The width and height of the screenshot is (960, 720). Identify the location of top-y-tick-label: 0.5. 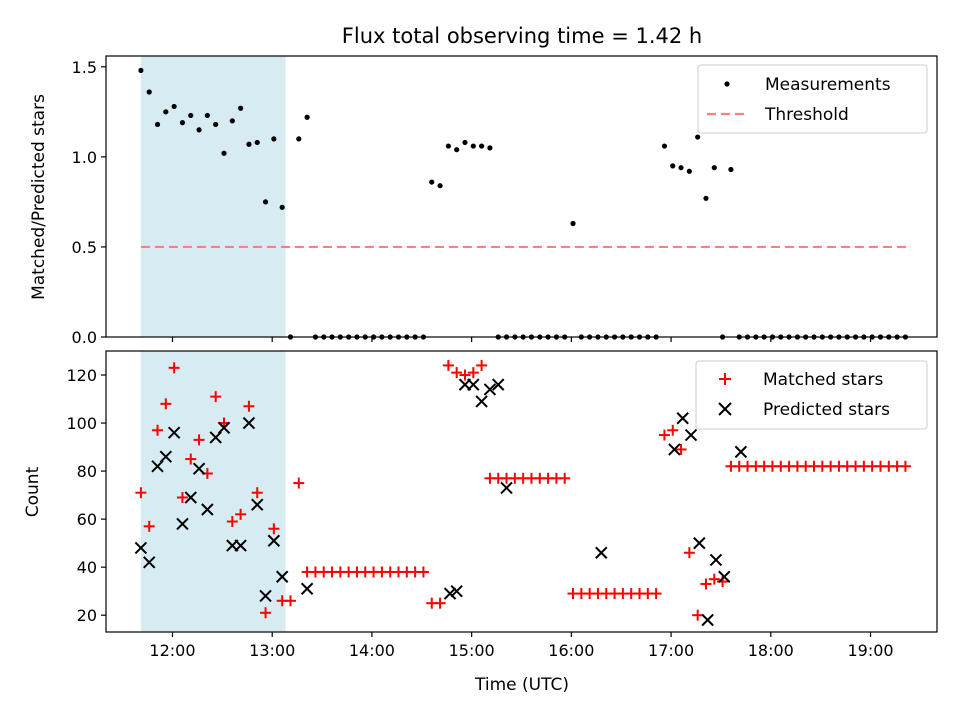
(84, 247).